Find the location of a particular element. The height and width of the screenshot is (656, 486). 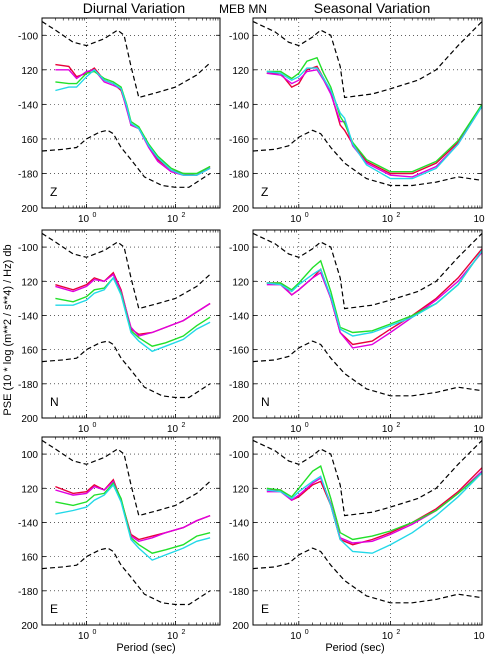

diurnal-title: Diurnal Variation is located at coordinates (134, 8).